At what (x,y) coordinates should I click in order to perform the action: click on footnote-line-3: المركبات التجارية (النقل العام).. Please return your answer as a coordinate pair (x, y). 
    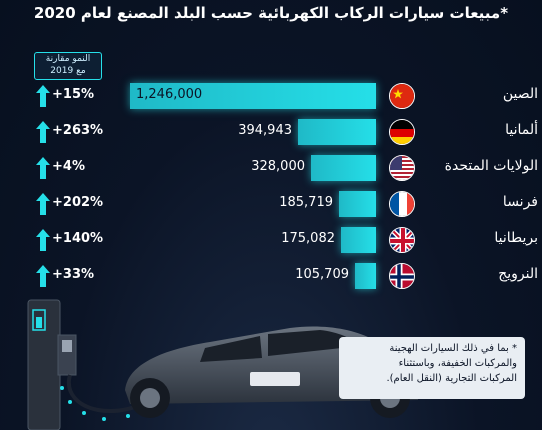
    Looking at the image, I should click on (451, 378).